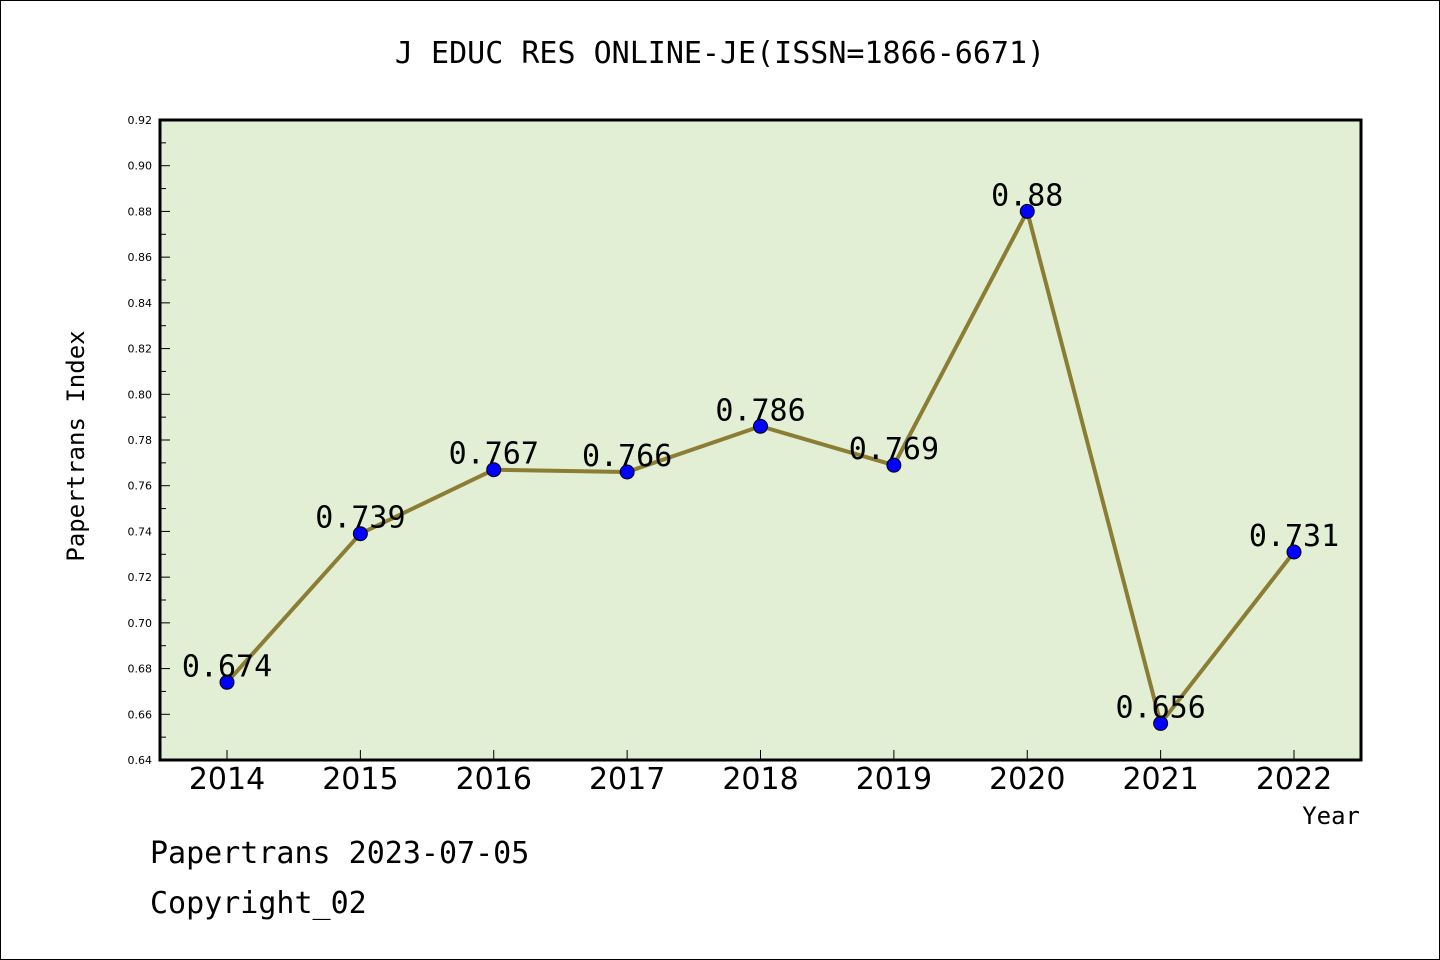  Describe the element at coordinates (760, 410) in the screenshot. I see `data-label: 0.786` at that location.